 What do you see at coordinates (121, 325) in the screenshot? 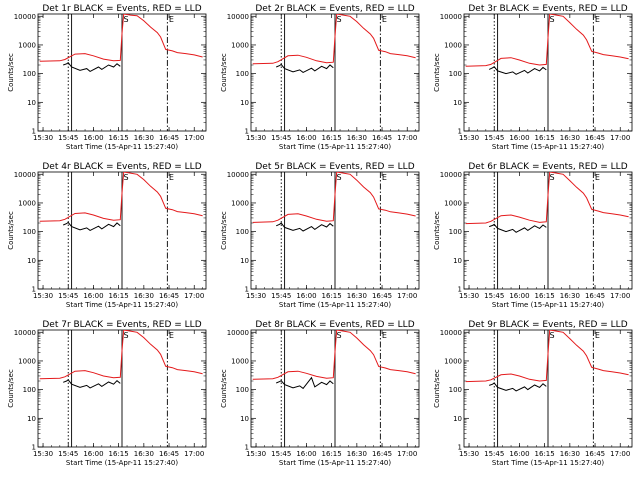
I see `chart-title: Det 7r BLACK = Events, RED = LLD` at bounding box center [121, 325].